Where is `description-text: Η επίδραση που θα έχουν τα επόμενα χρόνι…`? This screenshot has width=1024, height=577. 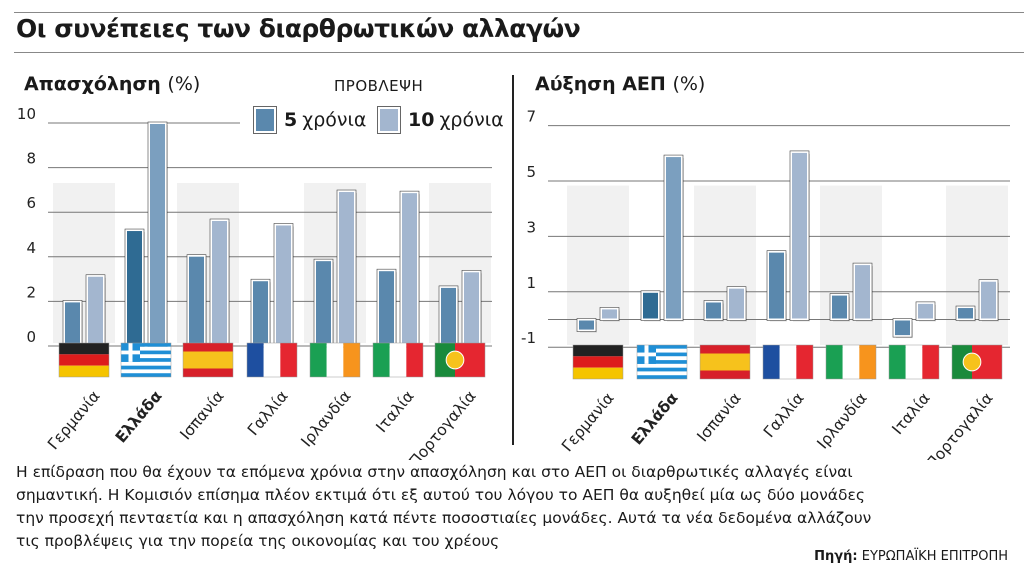 description-text: Η επίδραση που θα έχουν τα επόμενα χρόνι… is located at coordinates (444, 506).